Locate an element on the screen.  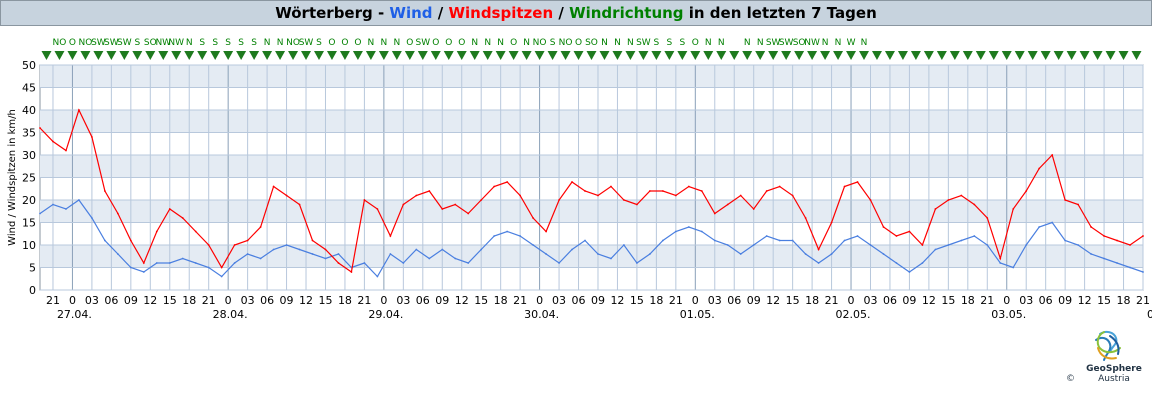
y-tick-label: 35 is located at coordinates (29, 133).